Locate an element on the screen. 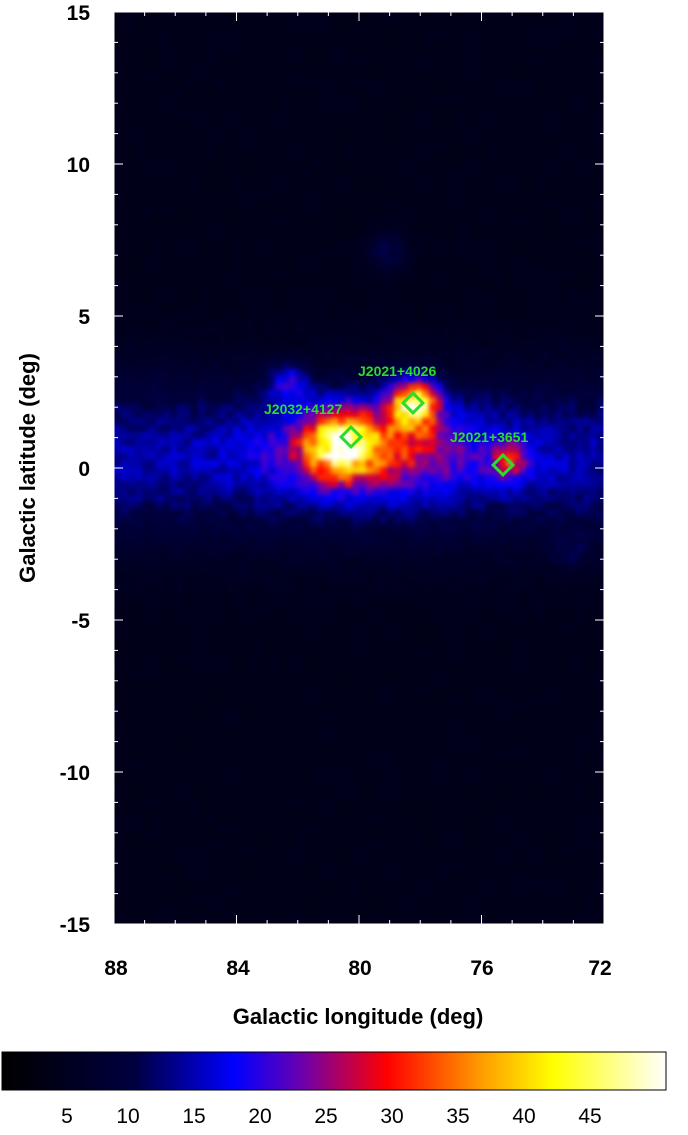  colorbar-gradient is located at coordinates (334, 1071).